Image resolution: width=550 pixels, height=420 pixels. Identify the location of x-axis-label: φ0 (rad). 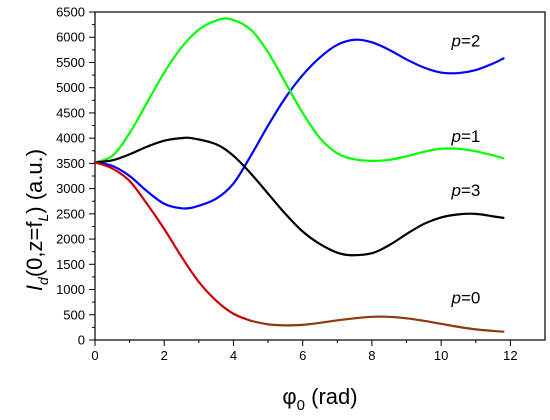
(319, 399).